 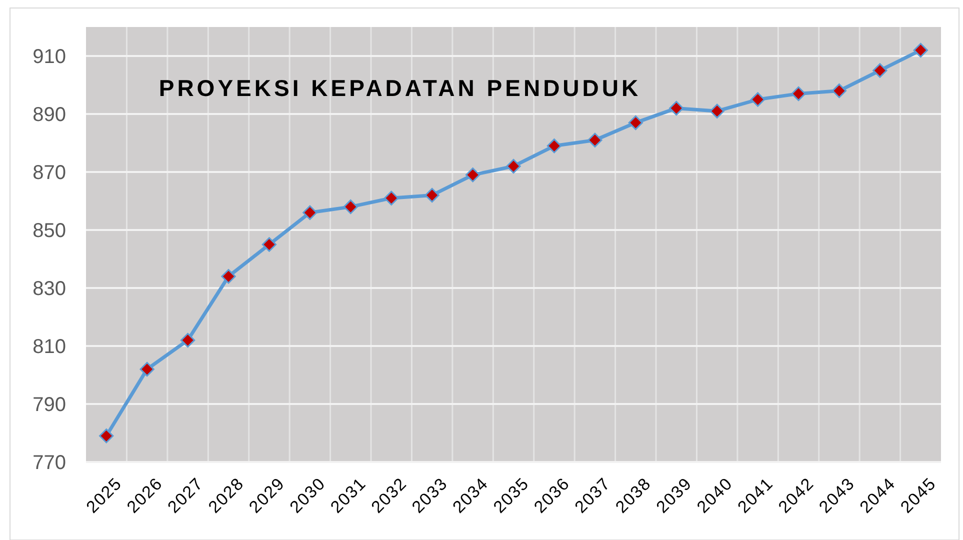 I want to click on text: PROYEKSI KEPADATAN PENDUDUK, so click(x=400, y=88).